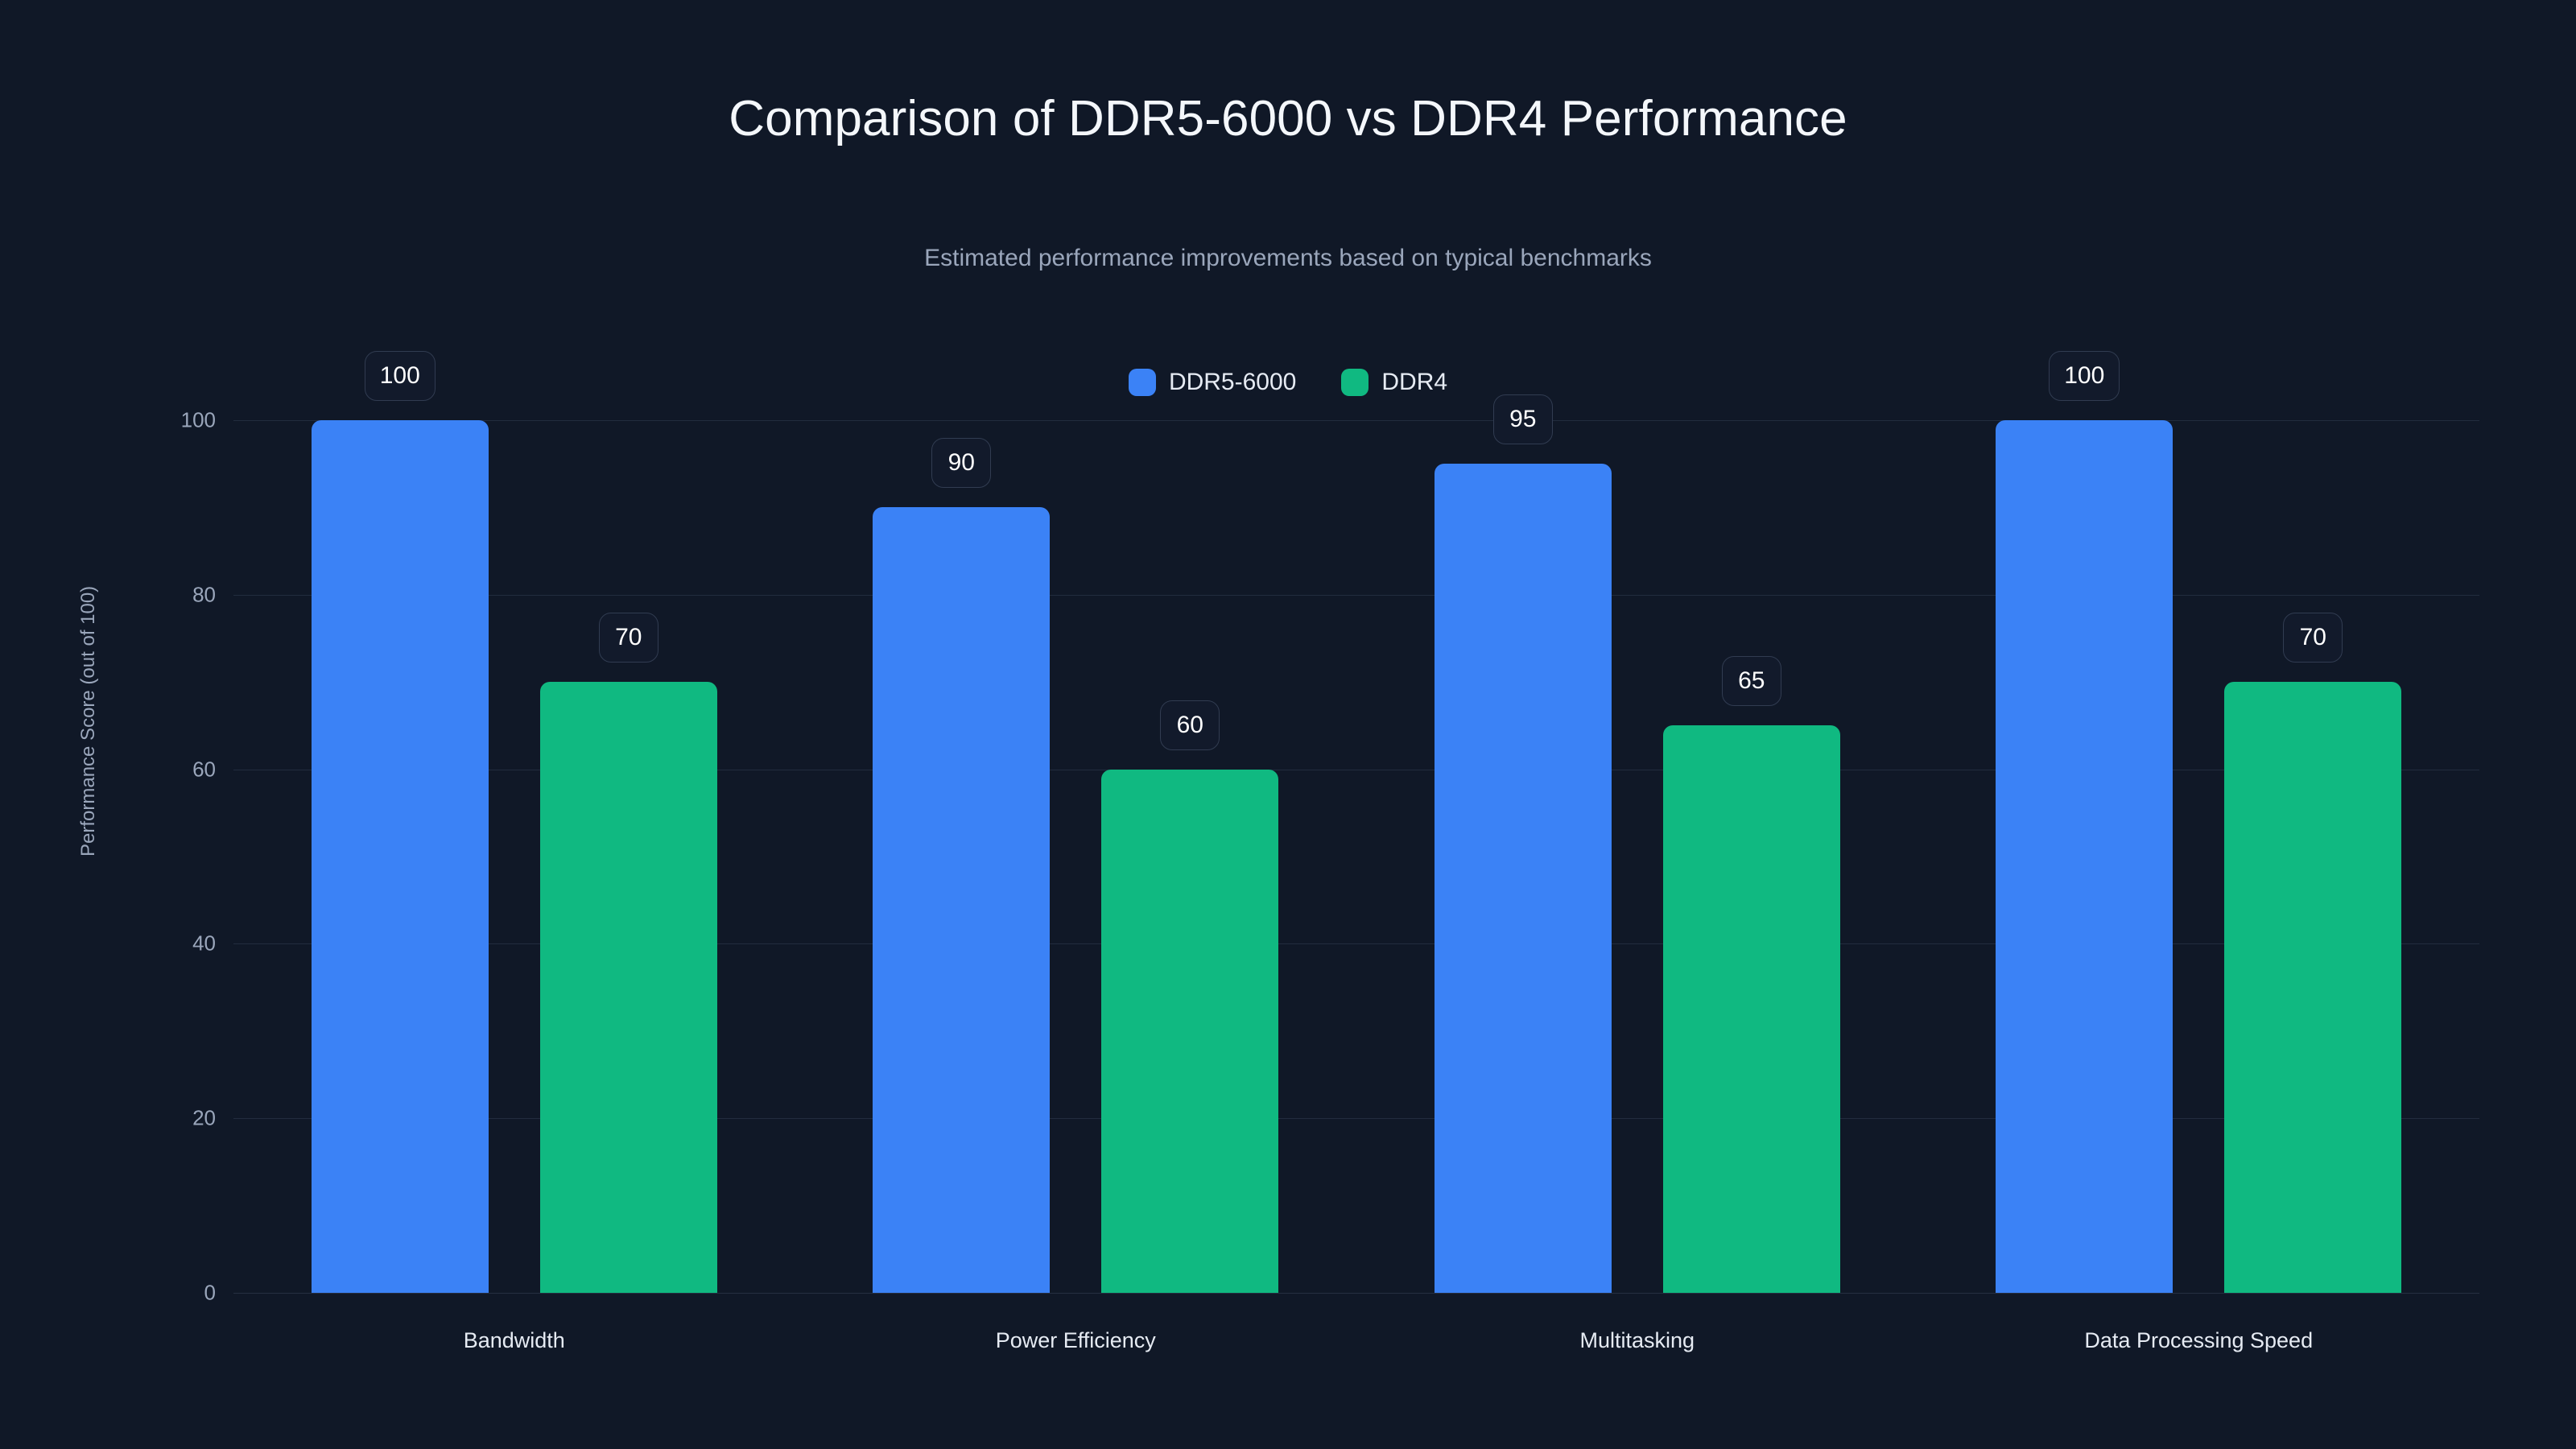 Image resolution: width=2576 pixels, height=1449 pixels. I want to click on bar-value-label: 90, so click(961, 463).